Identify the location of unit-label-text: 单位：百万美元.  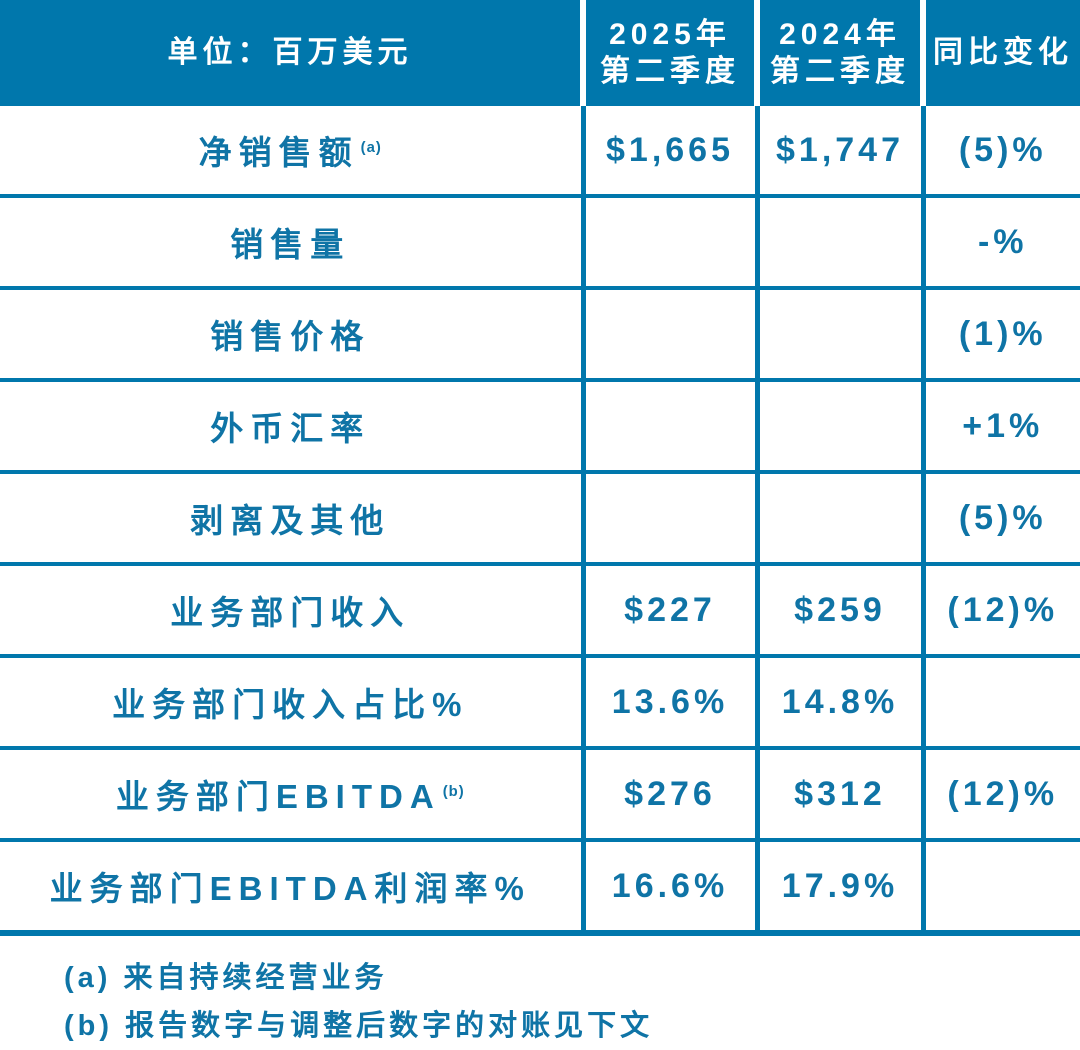
(290, 53).